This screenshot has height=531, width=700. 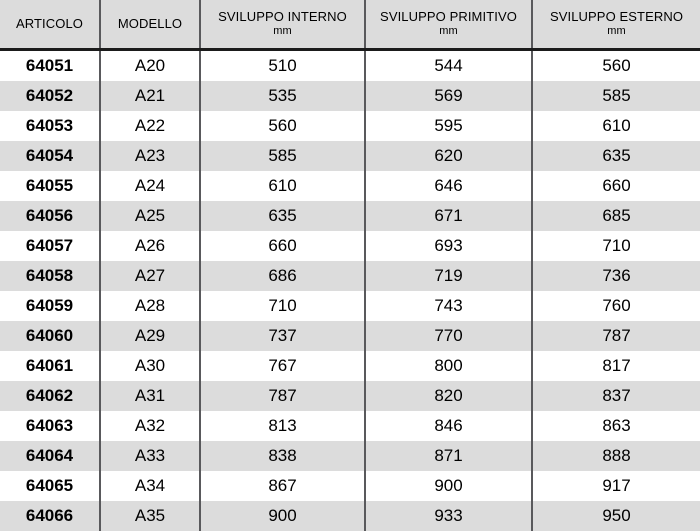 What do you see at coordinates (616, 186) in the screenshot?
I see `cell-esterno: 660` at bounding box center [616, 186].